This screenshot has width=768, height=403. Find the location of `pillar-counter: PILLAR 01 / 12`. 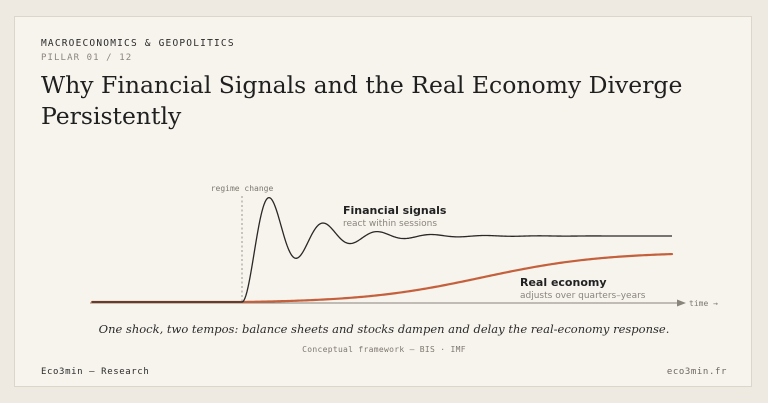

pillar-counter: PILLAR 01 / 12 is located at coordinates (87, 58).